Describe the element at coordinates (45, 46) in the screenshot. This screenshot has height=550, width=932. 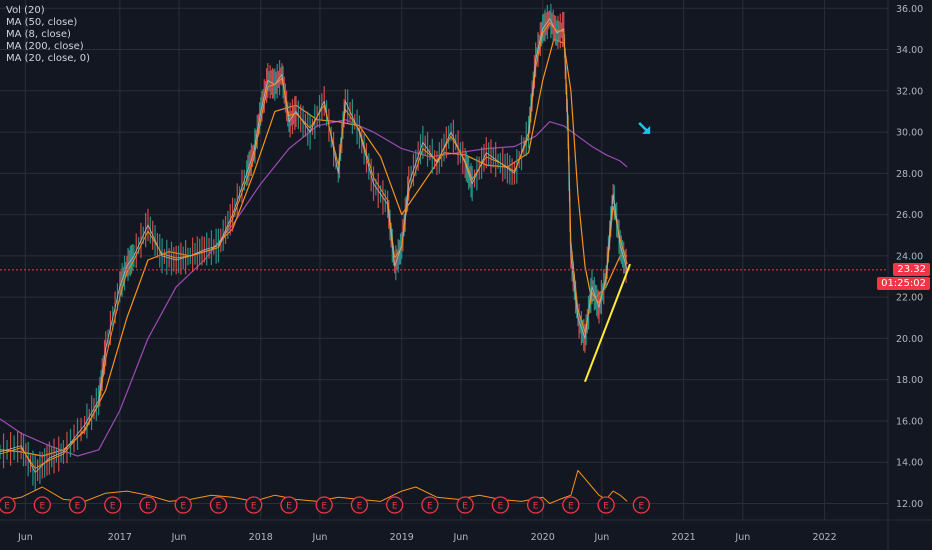
I see `legend-ma200: MA (200, close)` at that location.